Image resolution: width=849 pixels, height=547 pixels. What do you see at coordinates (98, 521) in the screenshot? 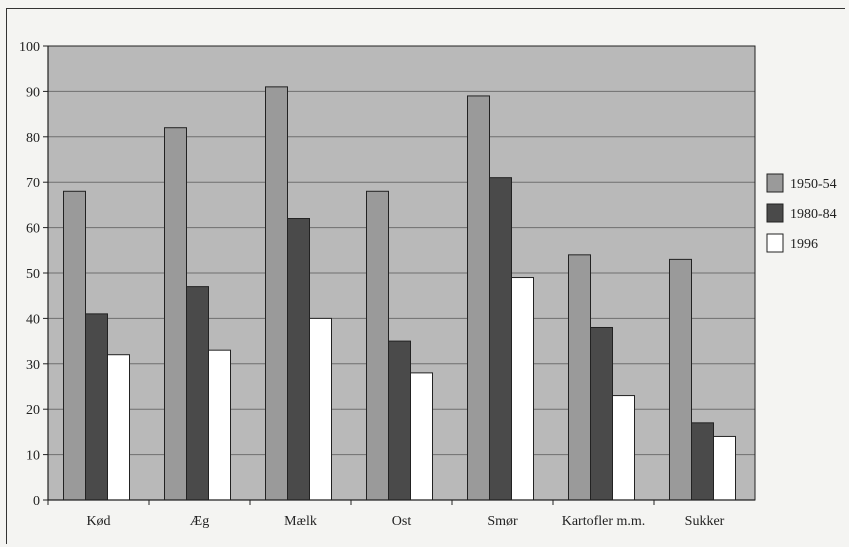
I see `x-category-label: Kød` at bounding box center [98, 521].